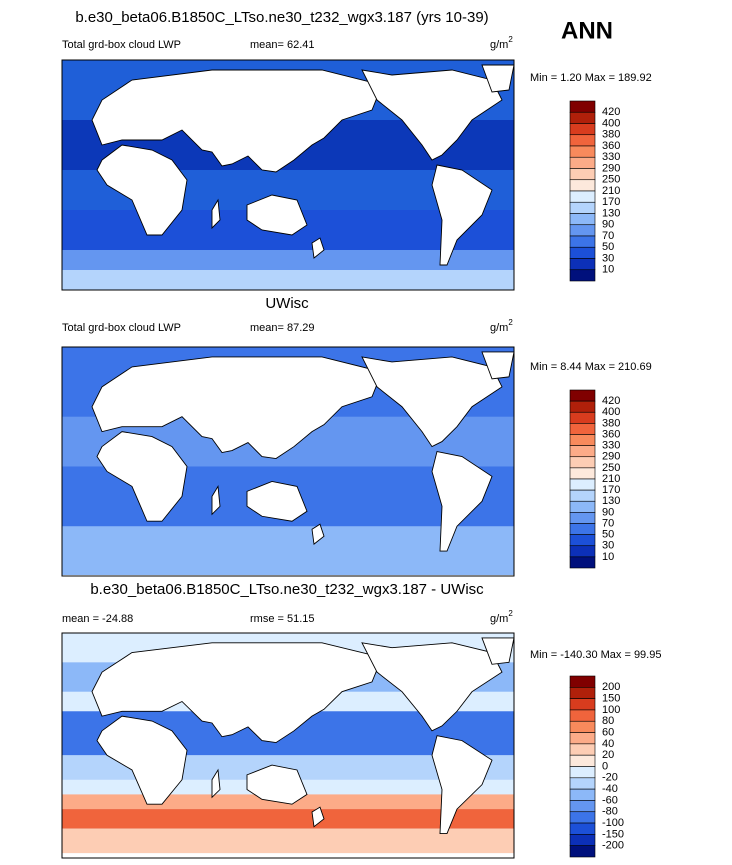  I want to click on colorbar-label: -20, so click(610, 778).